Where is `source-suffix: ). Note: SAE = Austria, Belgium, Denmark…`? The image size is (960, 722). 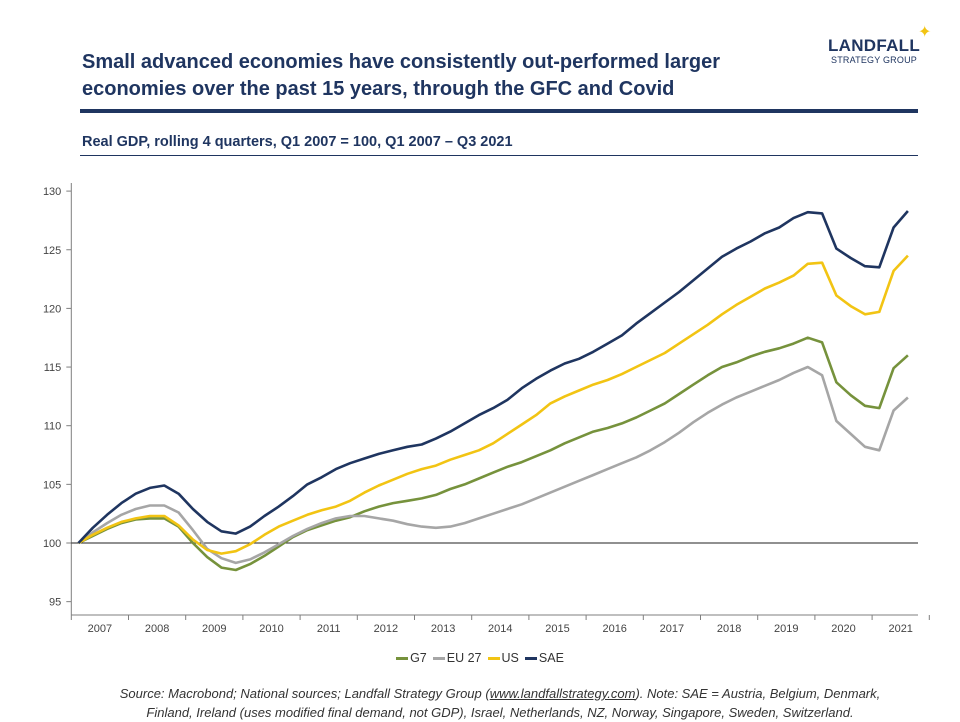 source-suffix: ). Note: SAE = Austria, Belgium, Denmark… is located at coordinates (758, 693).